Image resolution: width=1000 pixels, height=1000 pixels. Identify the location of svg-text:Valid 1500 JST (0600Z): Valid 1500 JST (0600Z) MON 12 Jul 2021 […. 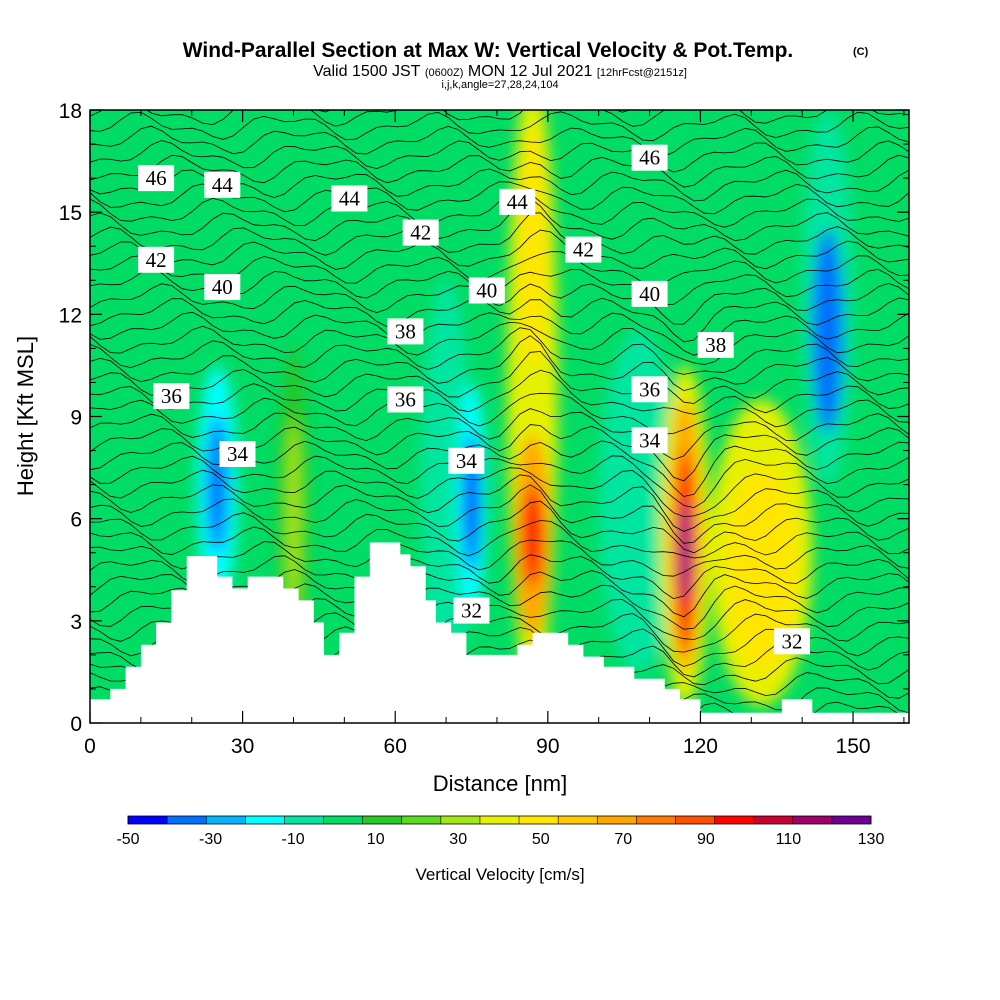
(500, 71).